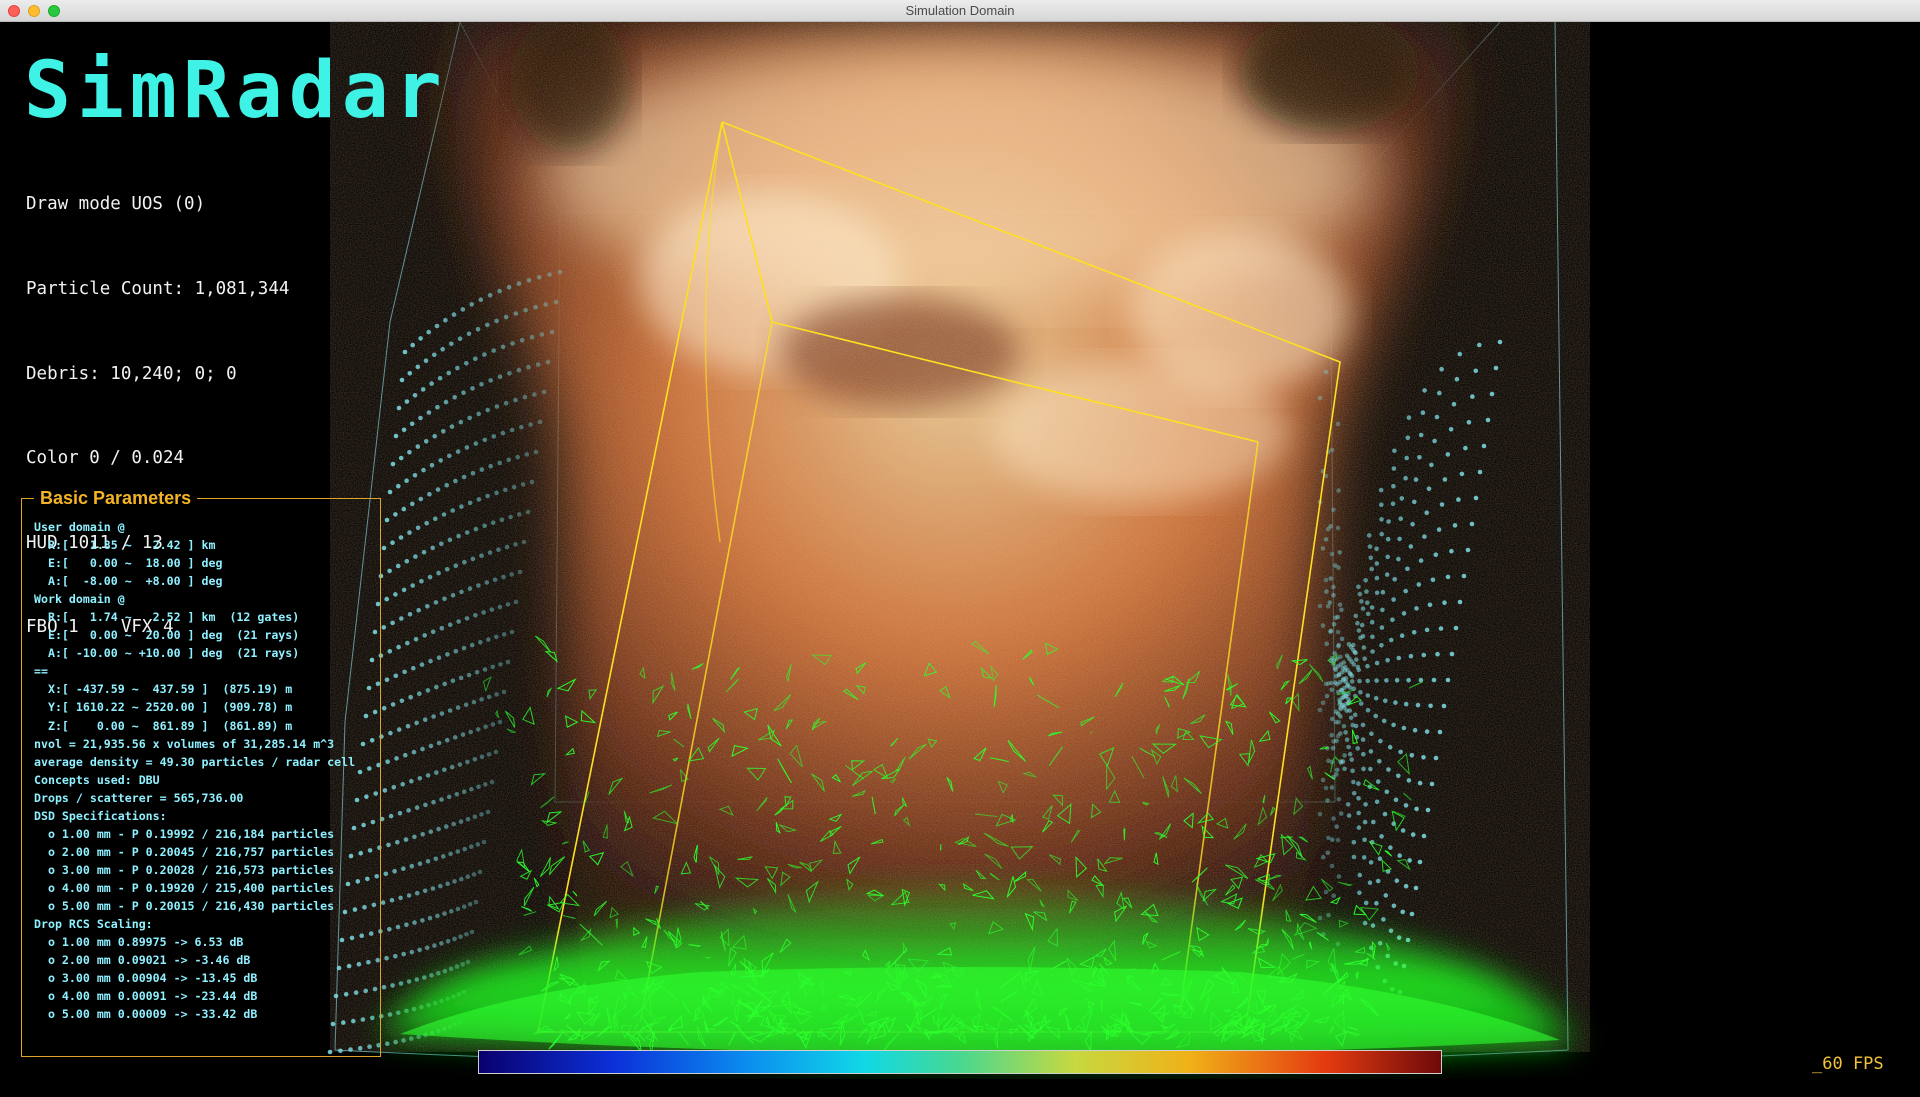 This screenshot has width=1920, height=1097. I want to click on parameter-line: X:[ -437.59 ~ 437.59 ] (875.19) m, so click(163, 689).